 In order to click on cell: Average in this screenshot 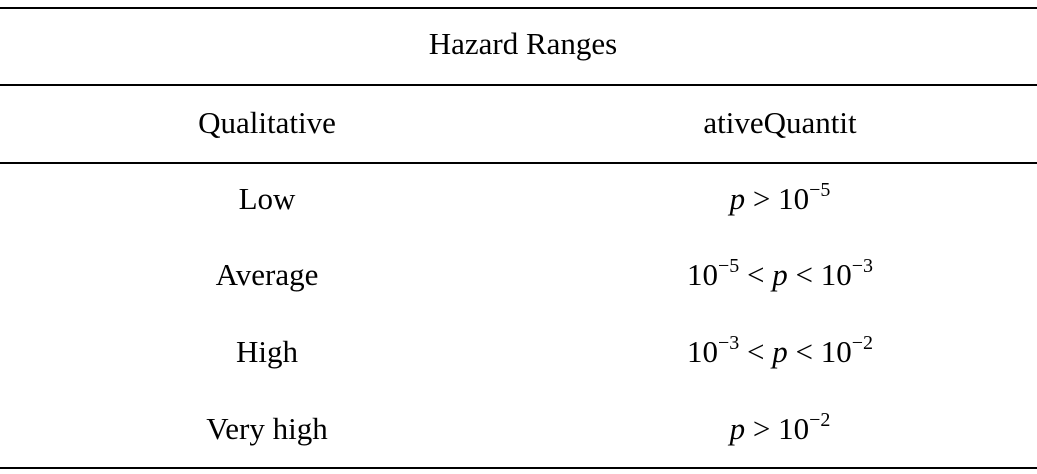, I will do `click(267, 274)`.